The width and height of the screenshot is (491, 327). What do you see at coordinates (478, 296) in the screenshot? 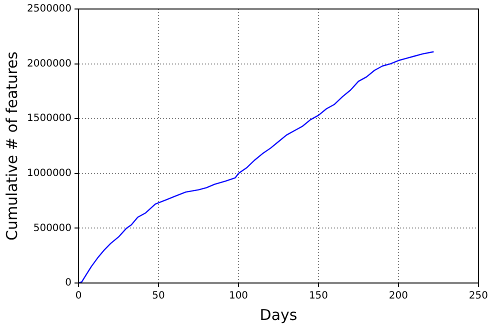
I see `x-tick-label: 250` at bounding box center [478, 296].